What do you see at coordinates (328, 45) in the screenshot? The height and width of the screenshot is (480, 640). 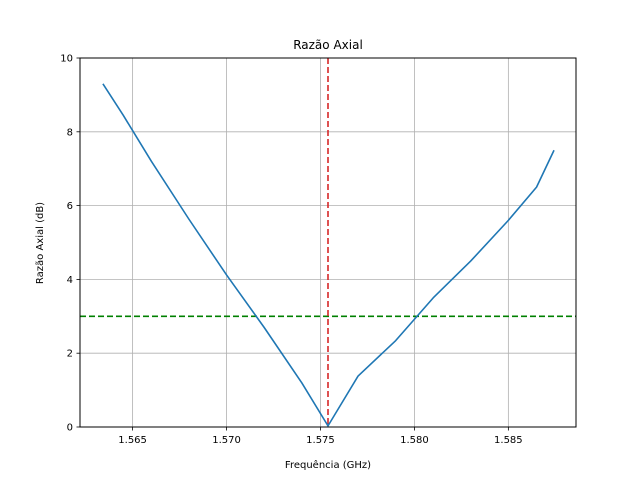 I see `chart-title: Razão Axial` at bounding box center [328, 45].